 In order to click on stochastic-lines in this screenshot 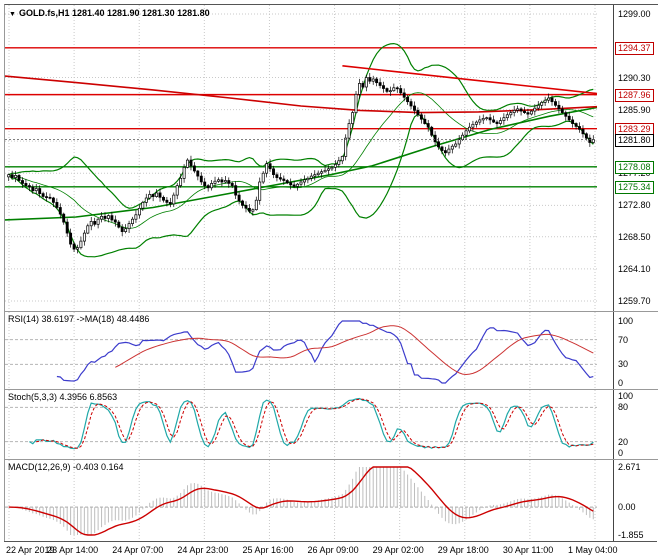, I will do `click(311, 423)`.